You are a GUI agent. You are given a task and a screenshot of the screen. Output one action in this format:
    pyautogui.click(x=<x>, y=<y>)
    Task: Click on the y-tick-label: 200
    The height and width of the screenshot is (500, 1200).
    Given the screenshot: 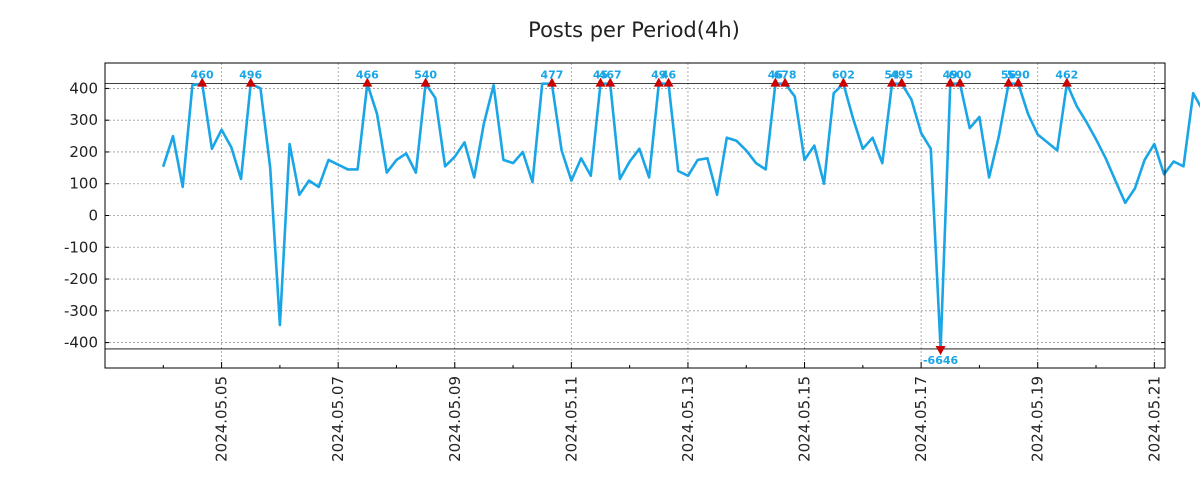 What is the action you would take?
    pyautogui.click(x=83, y=152)
    